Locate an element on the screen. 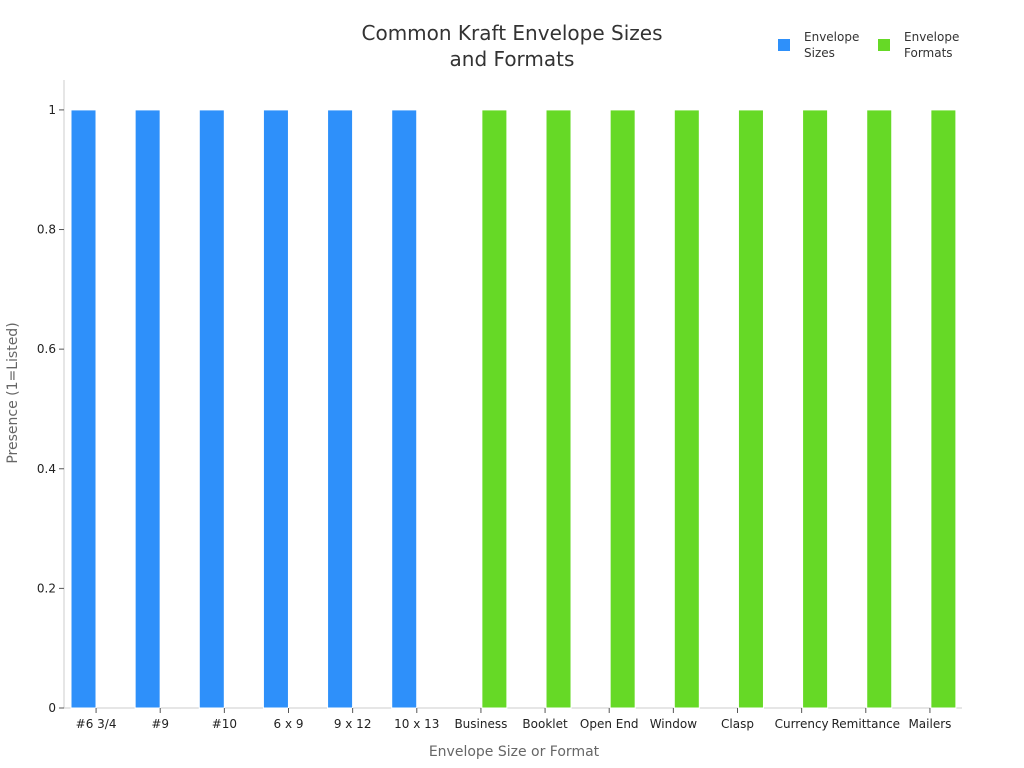  y-axis-ticks: 0 0.2 0.4 0.6 0.8 1 is located at coordinates (50, 409).